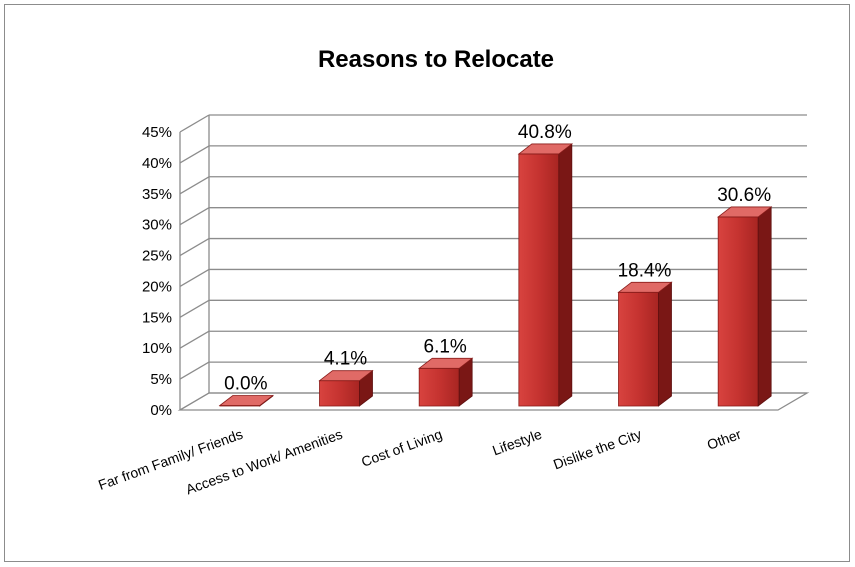  I want to click on category-label: Cost of Living, so click(401, 448).